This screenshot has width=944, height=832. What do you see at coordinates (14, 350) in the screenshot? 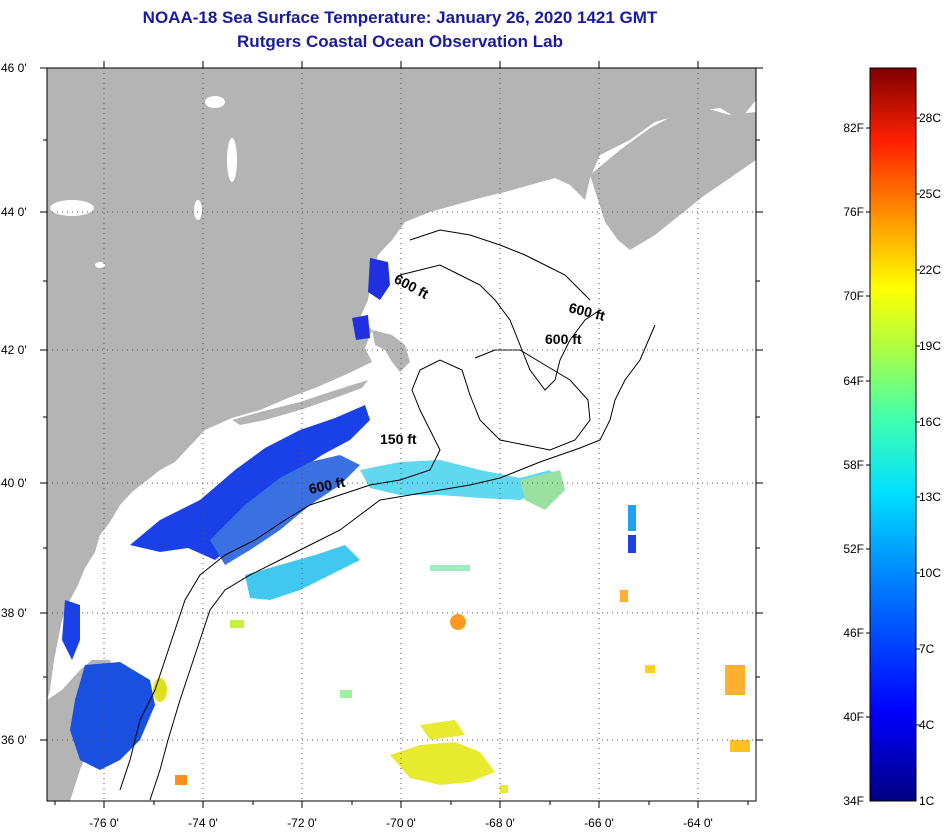
I see `lat-label: 42 0'` at bounding box center [14, 350].